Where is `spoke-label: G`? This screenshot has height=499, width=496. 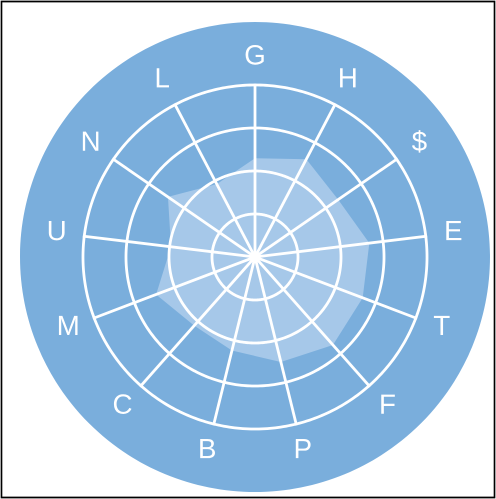
spoke-label: G is located at coordinates (255, 55).